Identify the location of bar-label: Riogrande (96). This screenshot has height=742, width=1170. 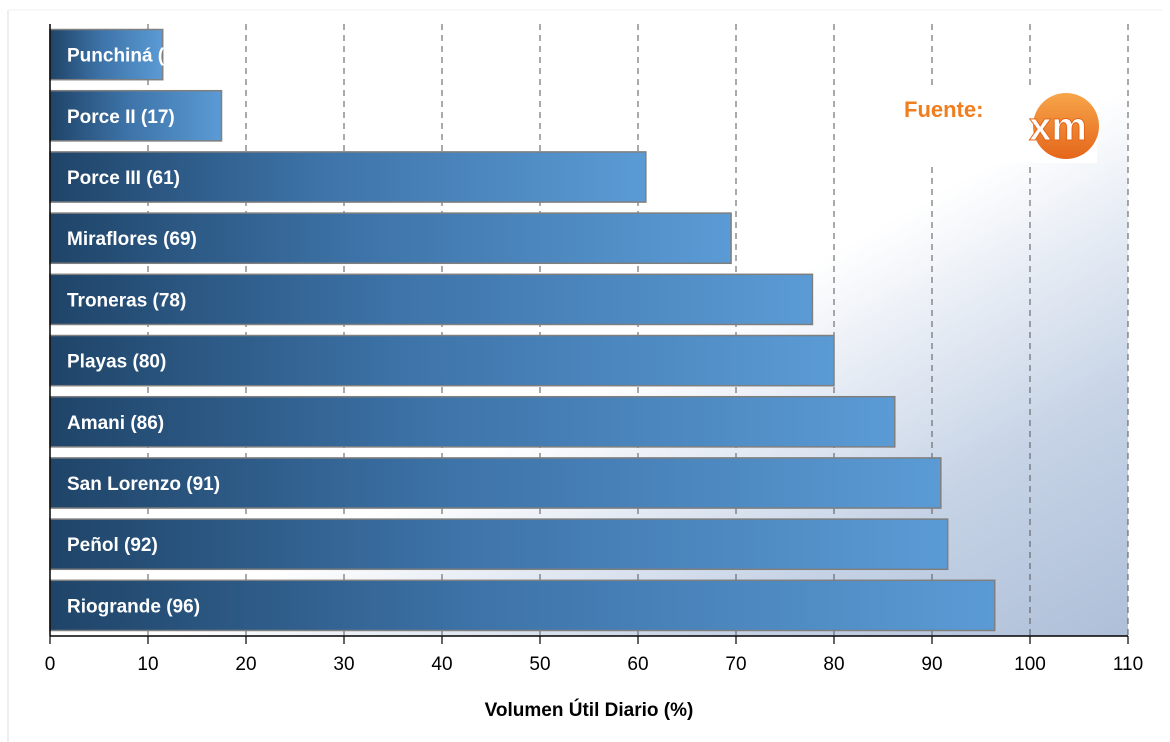
(133, 606).